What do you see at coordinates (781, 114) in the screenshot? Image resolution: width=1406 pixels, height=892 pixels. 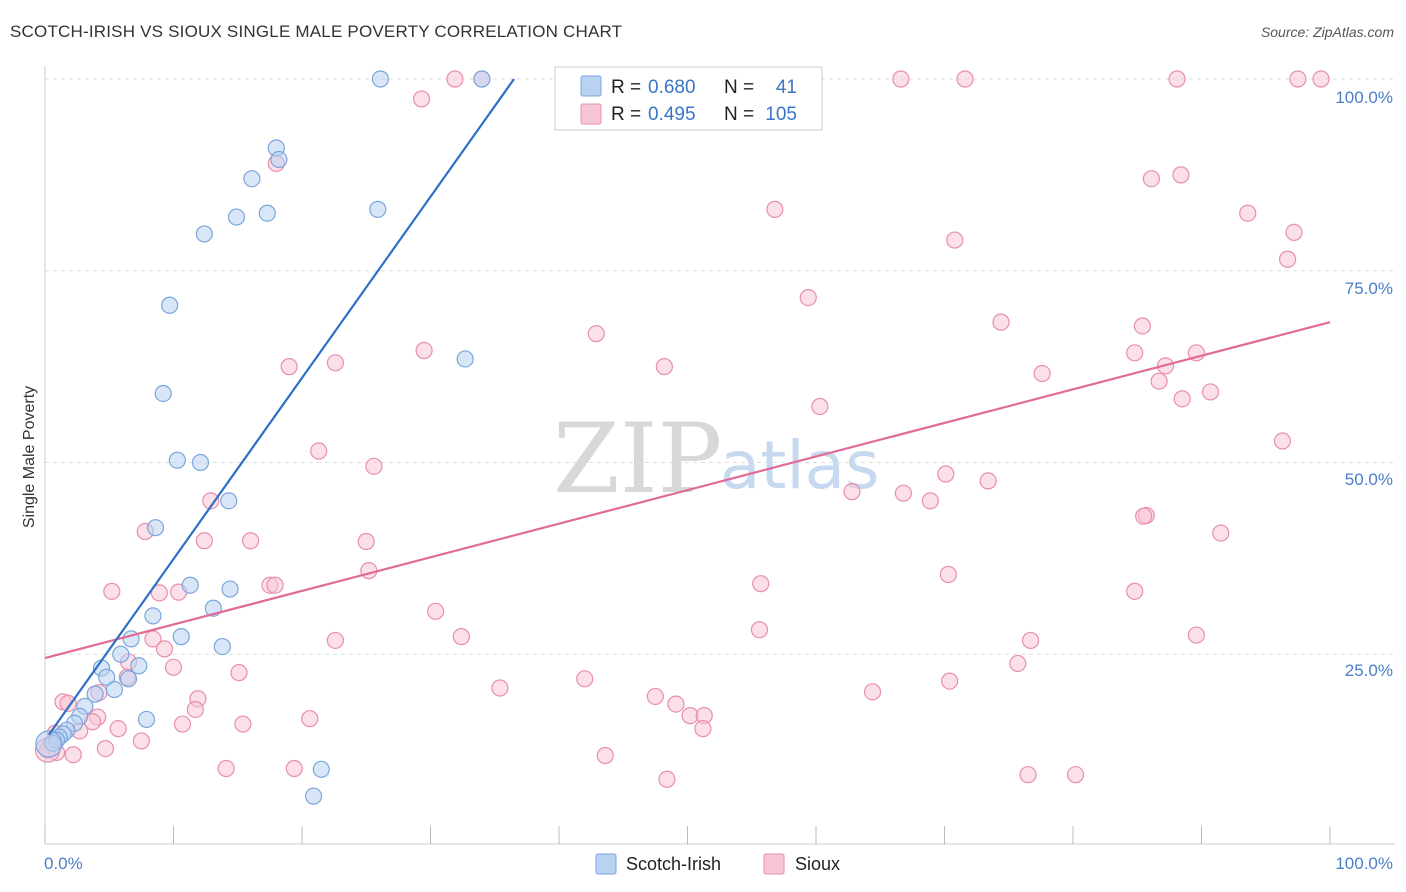 I see `legend-n-value-2: 105` at bounding box center [781, 114].